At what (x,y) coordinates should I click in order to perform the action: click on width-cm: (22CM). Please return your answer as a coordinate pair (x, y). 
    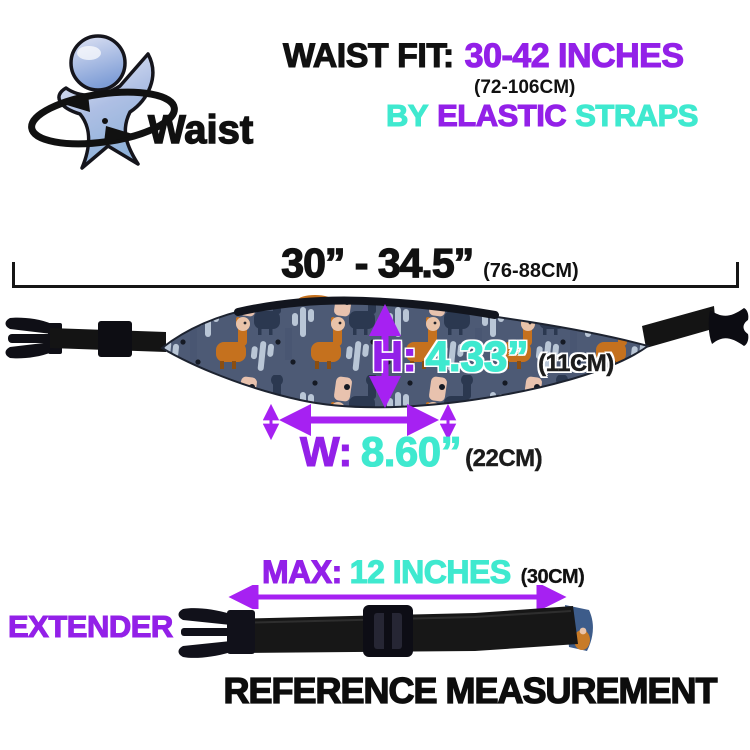
    Looking at the image, I should click on (504, 458).